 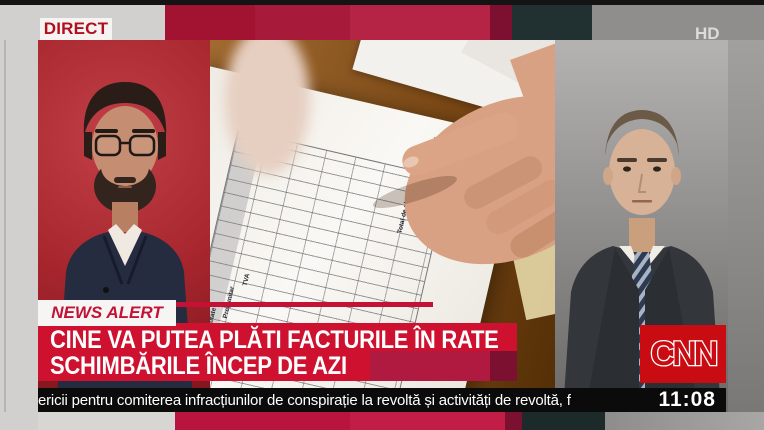 What do you see at coordinates (125, 145) in the screenshot?
I see `anchor-glasses-icon` at bounding box center [125, 145].